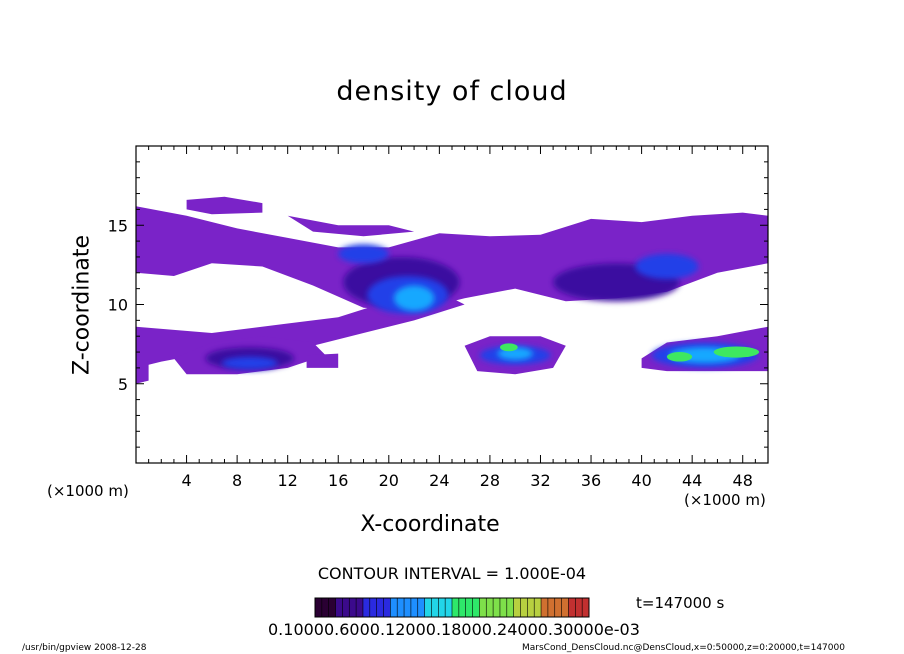  I want to click on y-tick-label-2: 15, so click(118, 225).